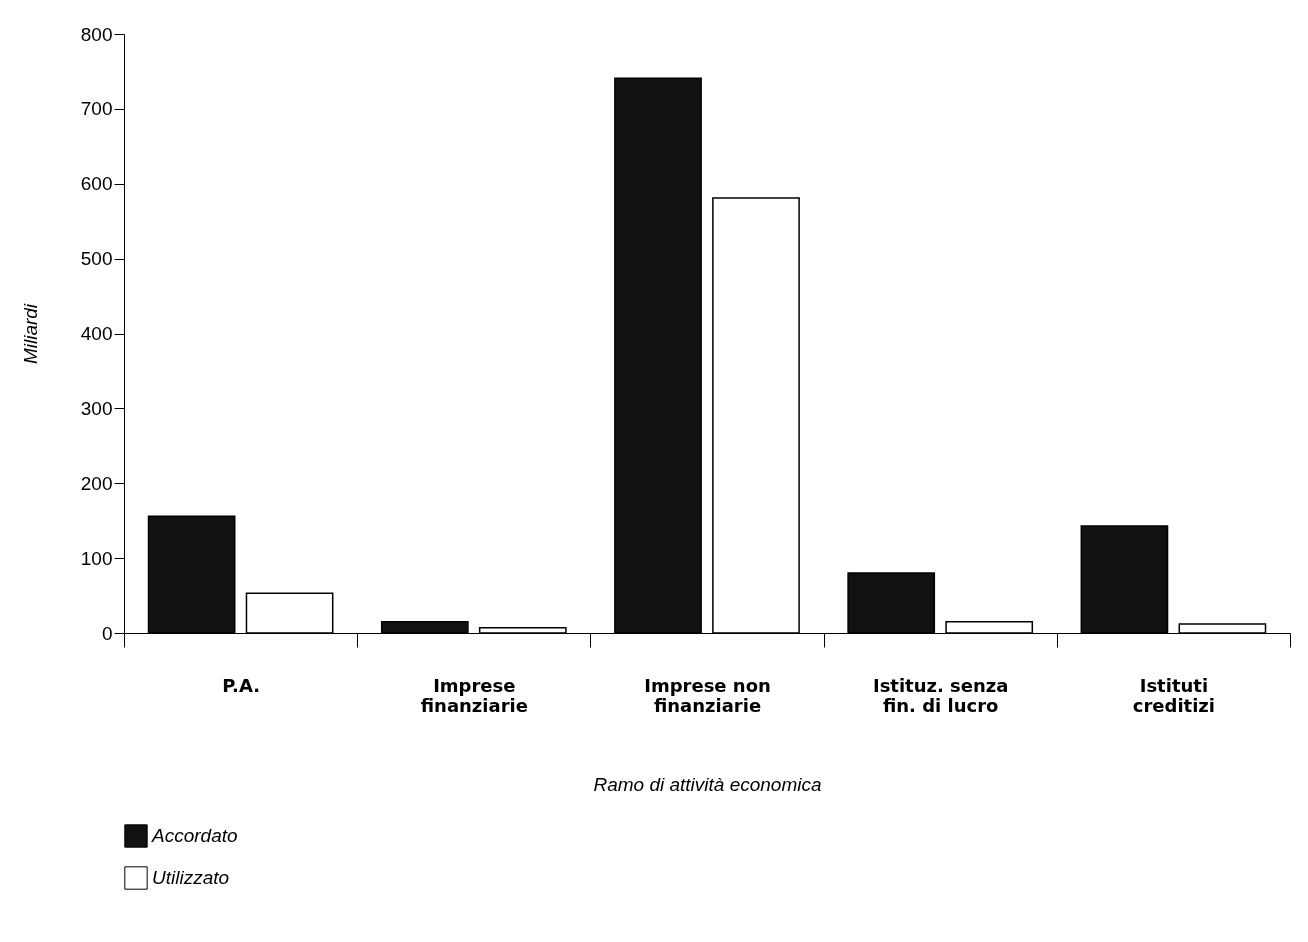 The image size is (1308, 942). Describe the element at coordinates (96, 333) in the screenshot. I see `y-tick-label: 400` at that location.